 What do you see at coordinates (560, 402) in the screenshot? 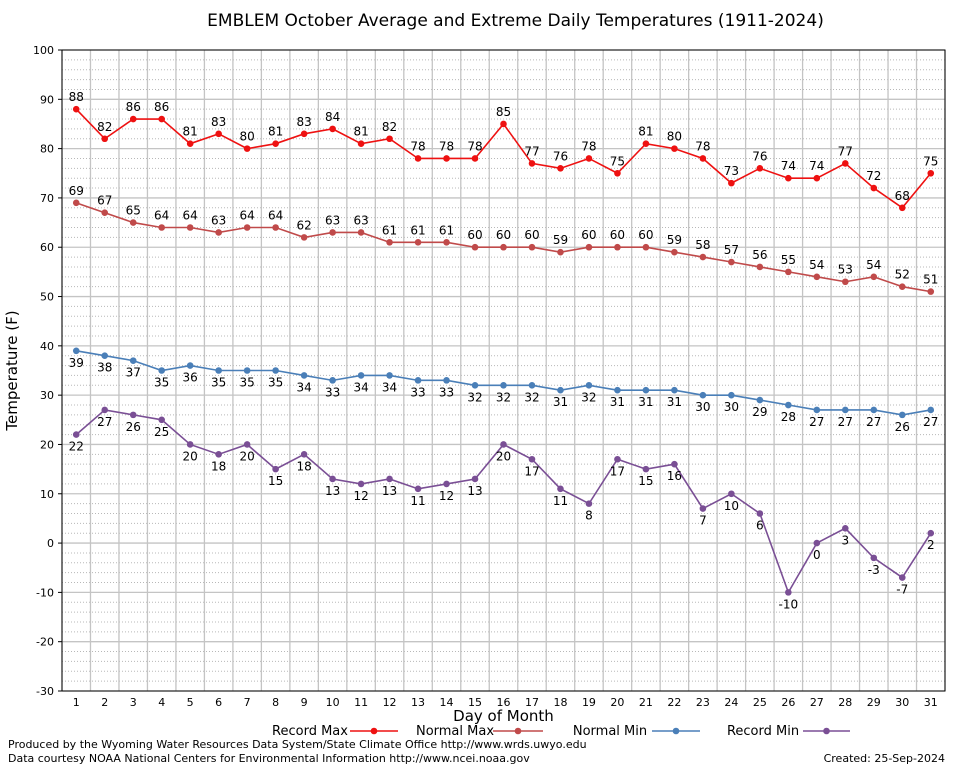
I see `data-label: 31` at bounding box center [560, 402].